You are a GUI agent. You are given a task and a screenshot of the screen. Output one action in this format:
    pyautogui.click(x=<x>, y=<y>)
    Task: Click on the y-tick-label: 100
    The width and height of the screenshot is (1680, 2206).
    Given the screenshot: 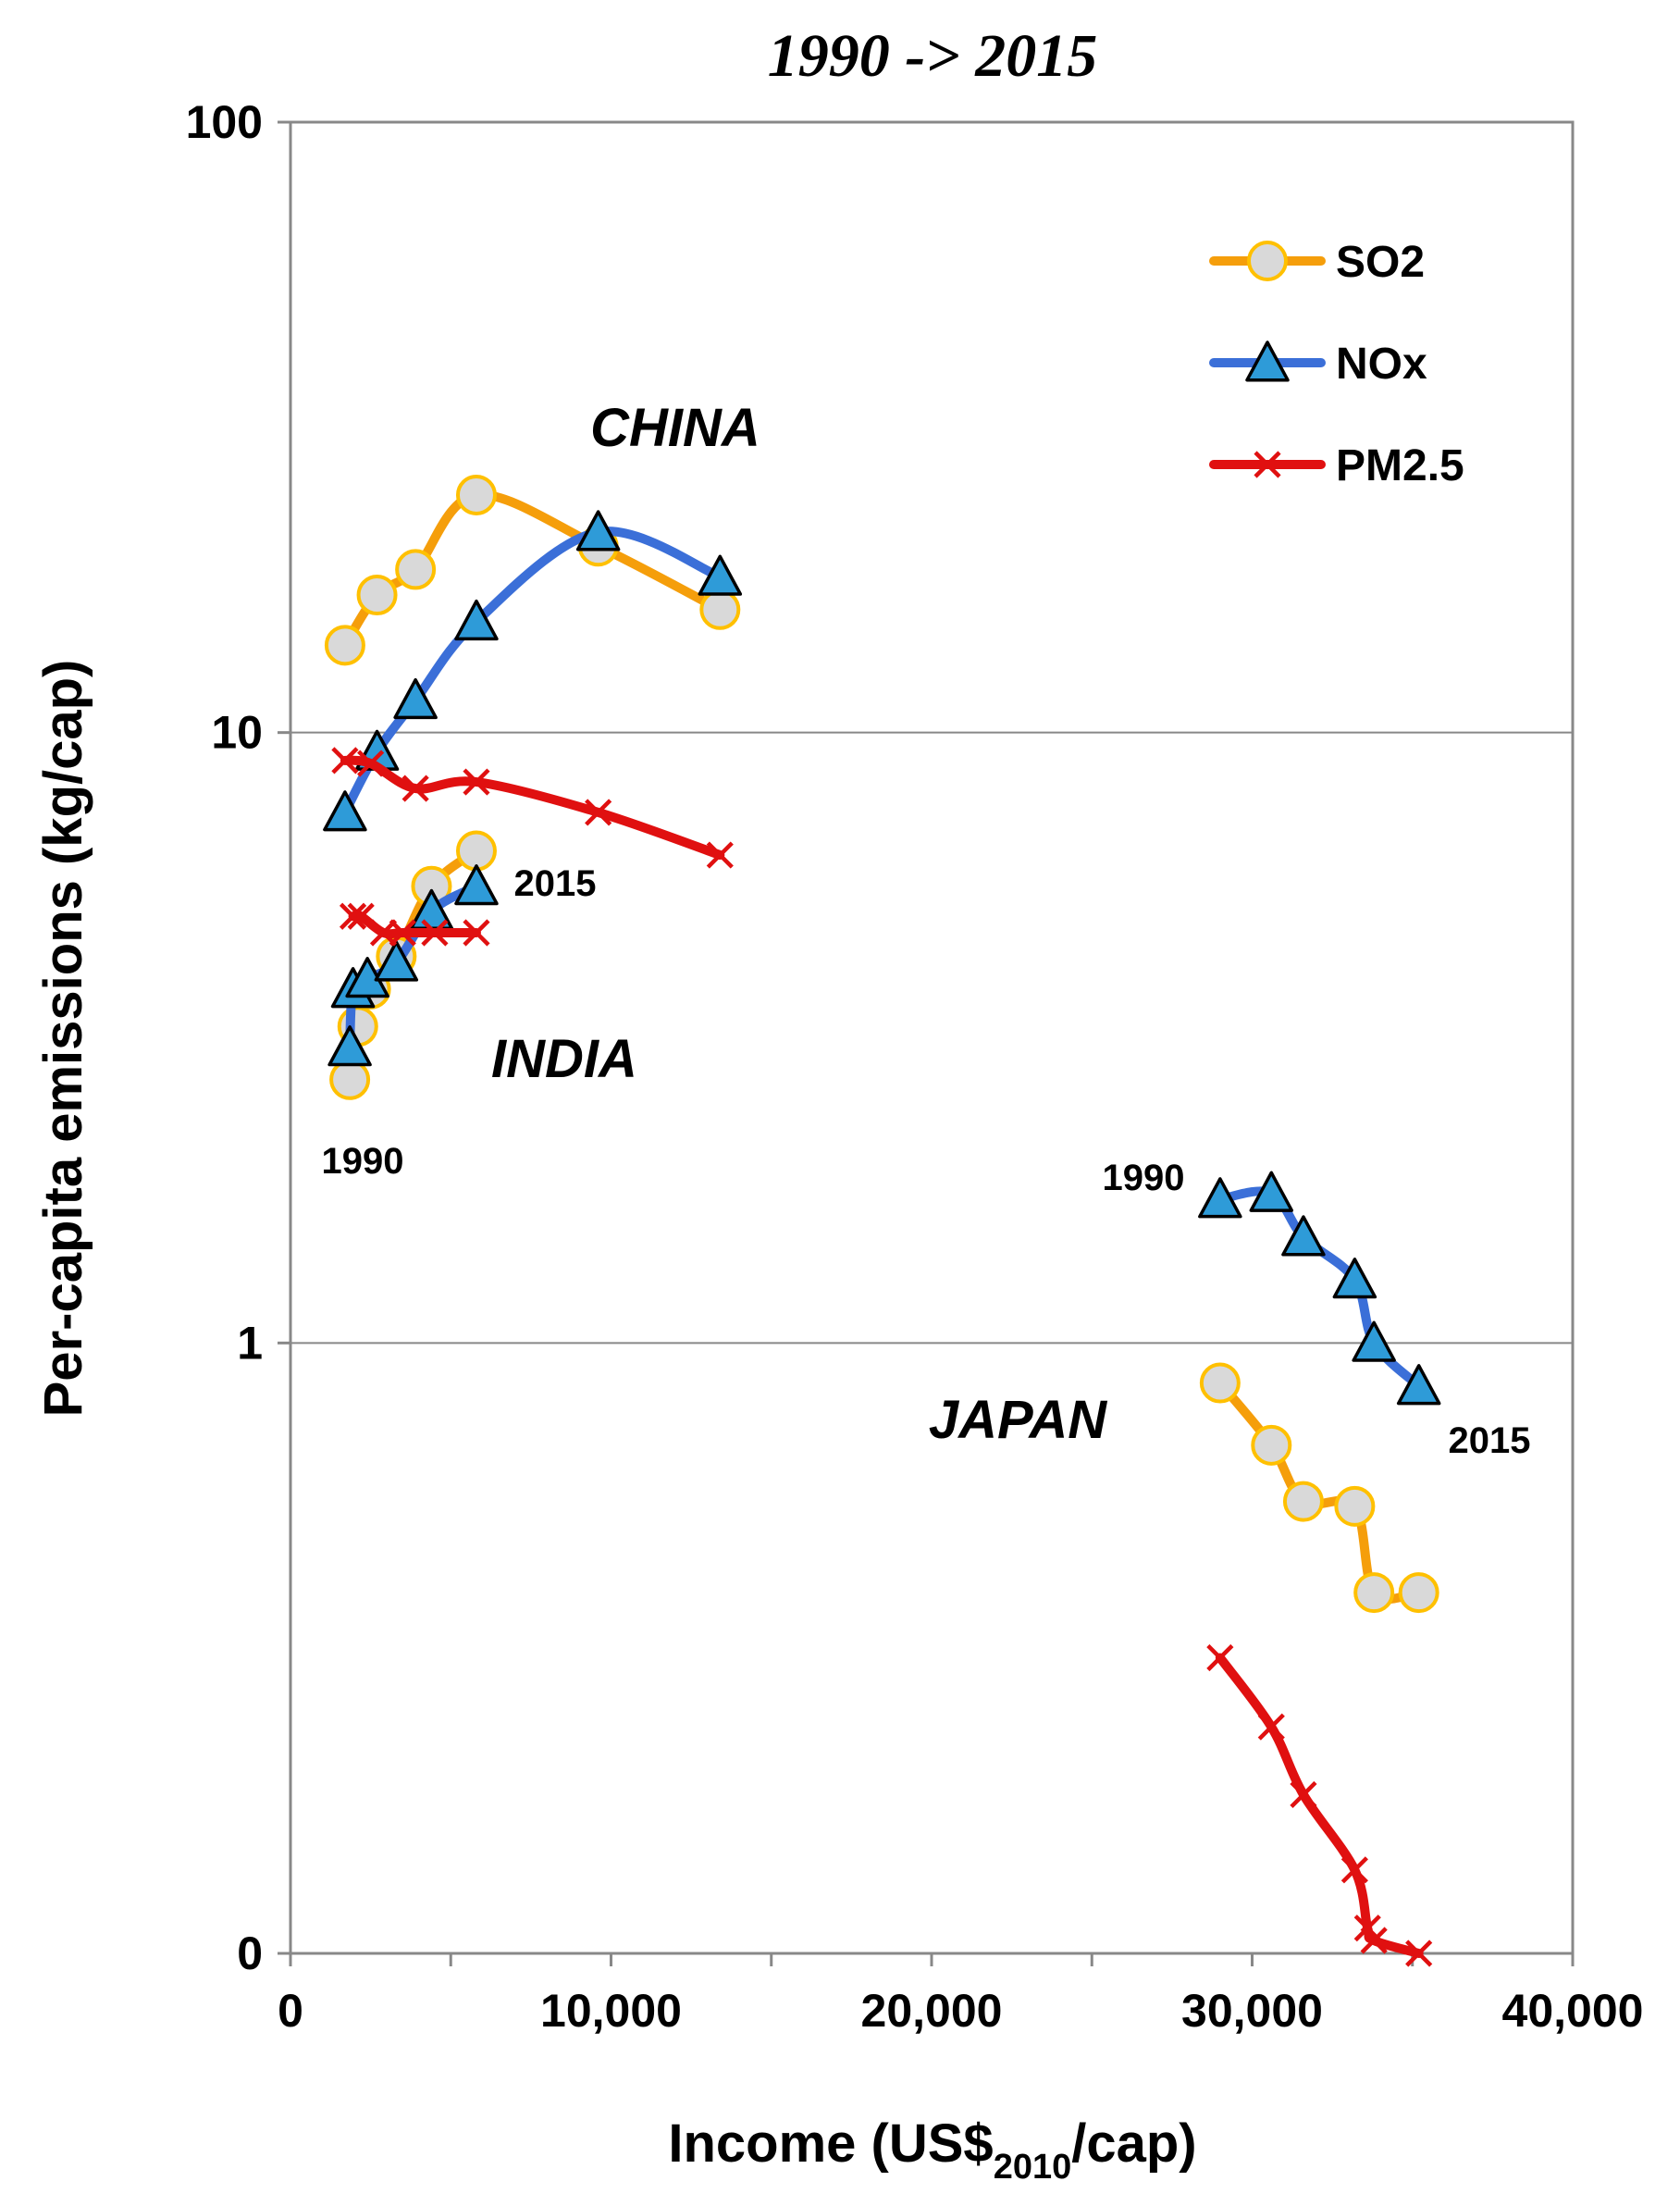 What is the action you would take?
    pyautogui.click(x=224, y=122)
    